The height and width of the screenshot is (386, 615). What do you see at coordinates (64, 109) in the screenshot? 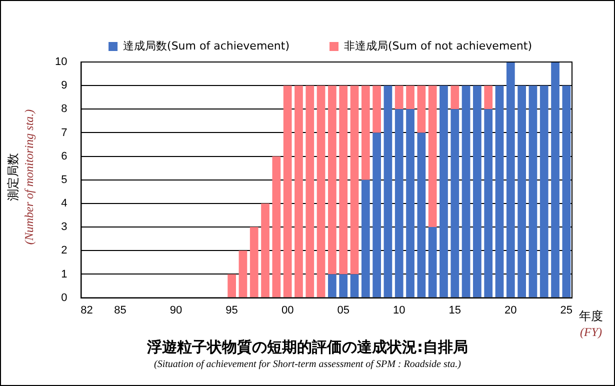
I see `y-tick-label: 8` at bounding box center [64, 109].